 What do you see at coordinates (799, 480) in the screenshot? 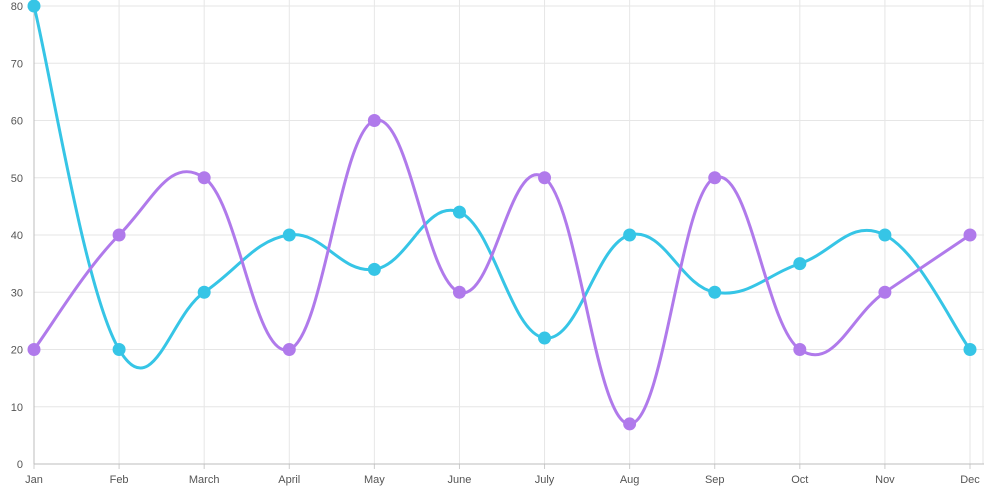
I see `x-tick-label: Oct` at bounding box center [799, 480].